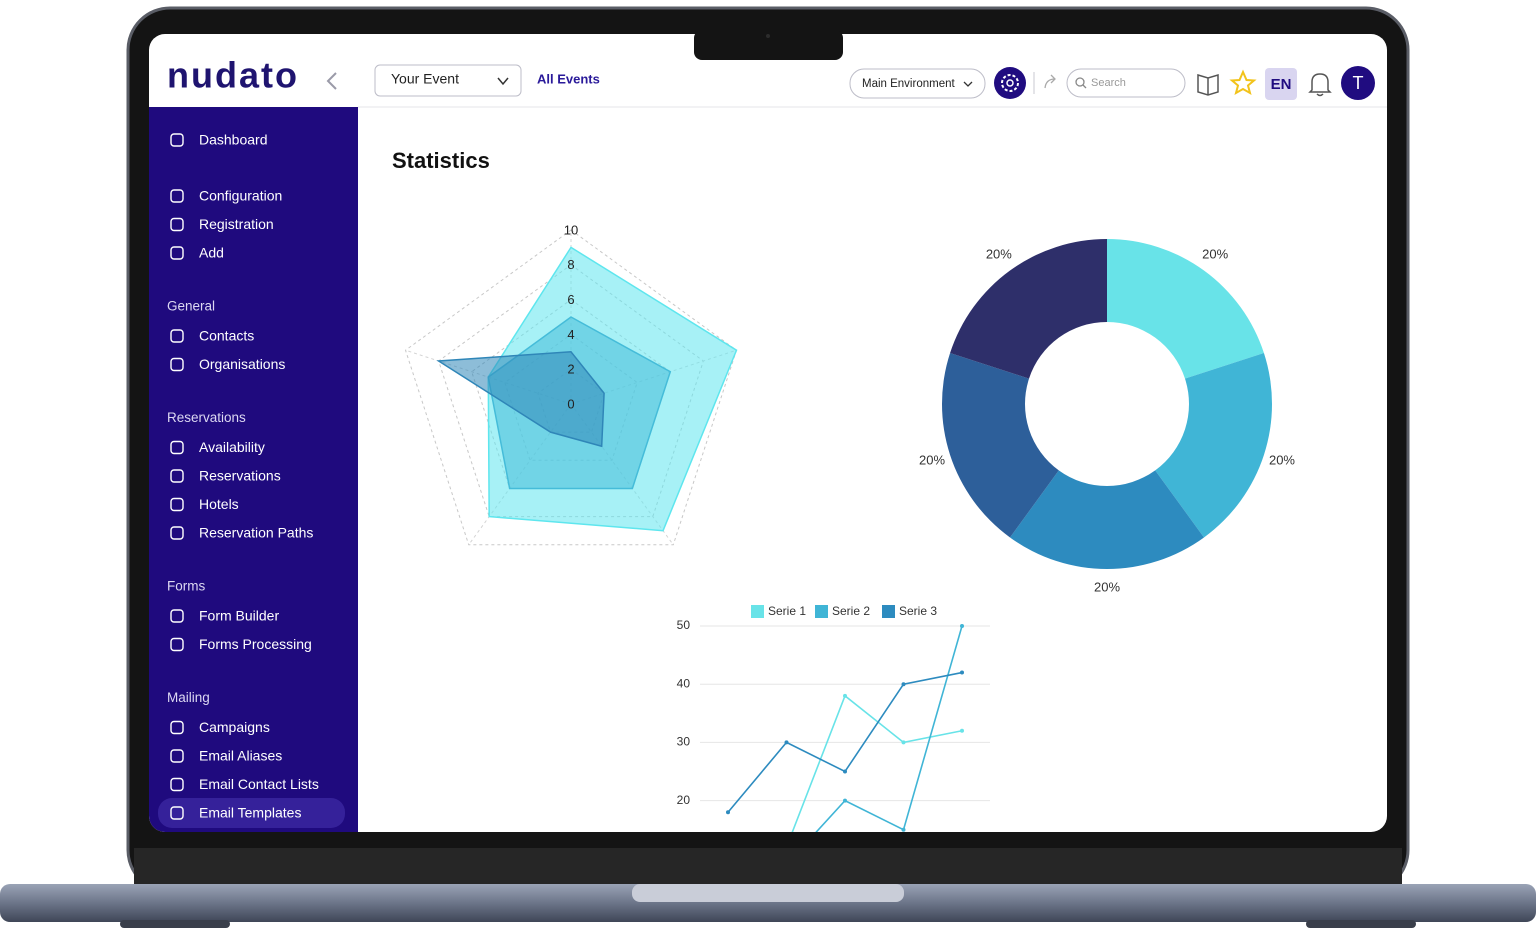 The width and height of the screenshot is (1536, 950). Describe the element at coordinates (186, 586) in the screenshot. I see `sidebar-section-title: Forms` at that location.